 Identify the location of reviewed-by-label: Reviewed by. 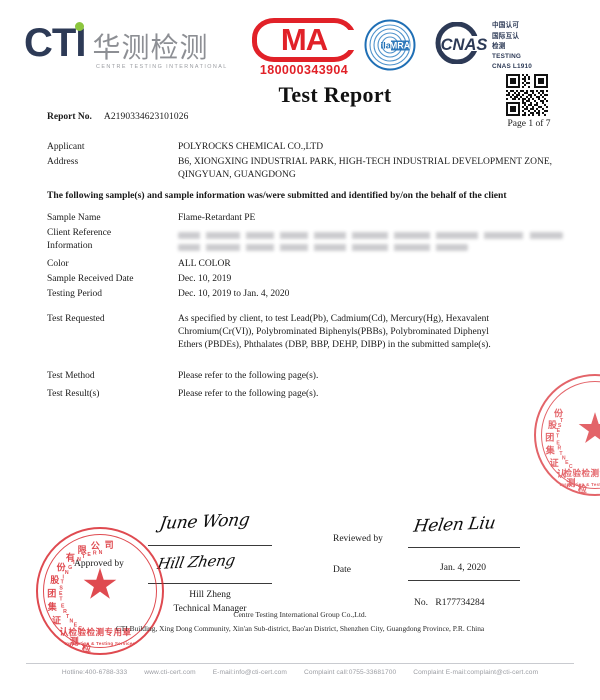
(358, 539).